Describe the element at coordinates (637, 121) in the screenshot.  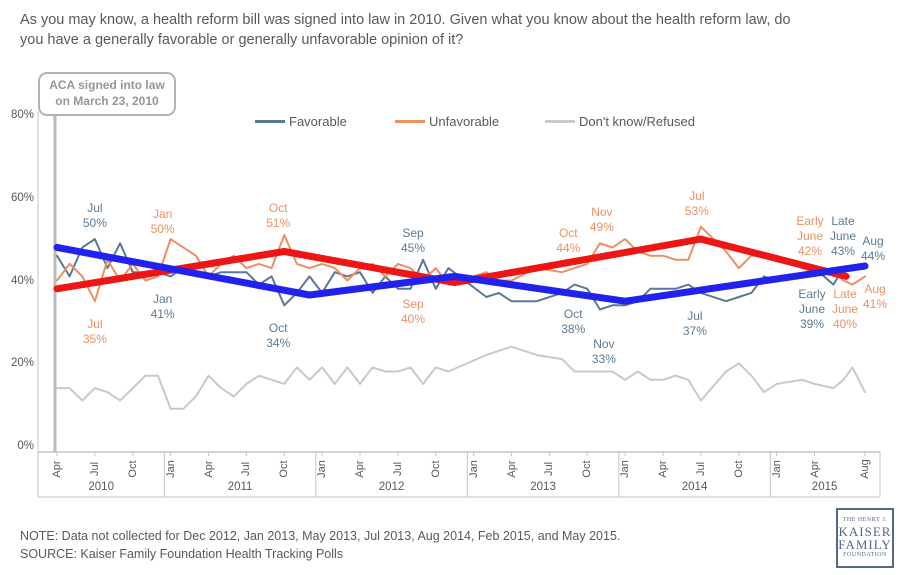
I see `legend-label-dont-know: Don't know/Refused` at that location.